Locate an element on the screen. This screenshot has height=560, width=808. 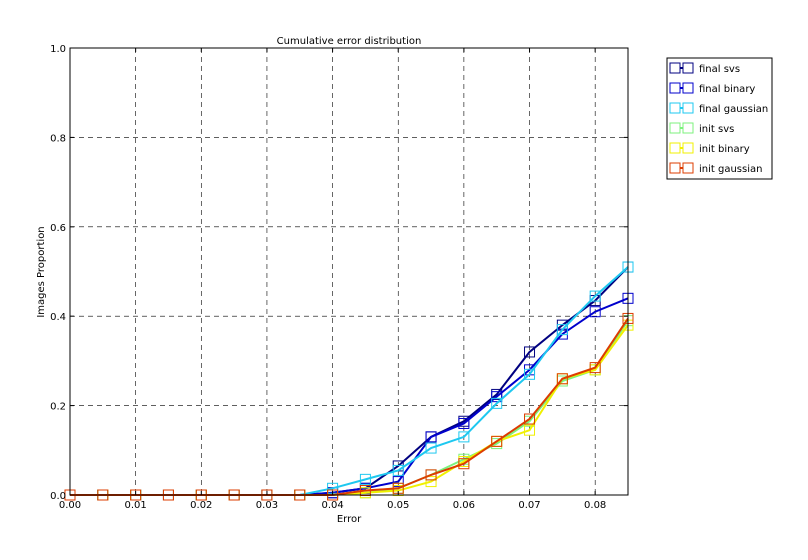
legend-item: final gaussian is located at coordinates (718, 108).